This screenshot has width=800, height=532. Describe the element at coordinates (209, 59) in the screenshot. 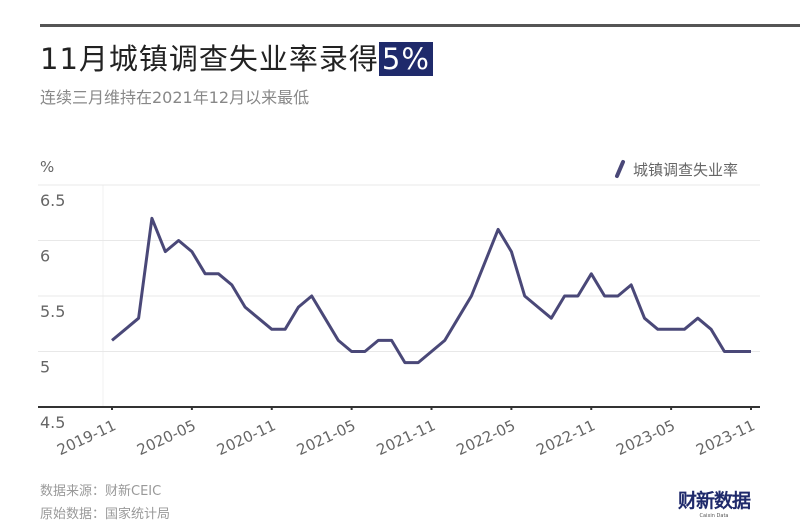

I see `title-text: 11月城镇调查失业率录得` at that location.